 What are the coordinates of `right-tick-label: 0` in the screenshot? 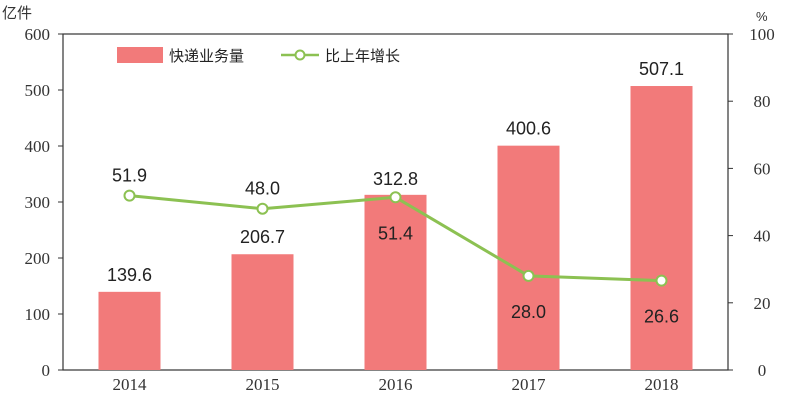 It's located at (762, 370).